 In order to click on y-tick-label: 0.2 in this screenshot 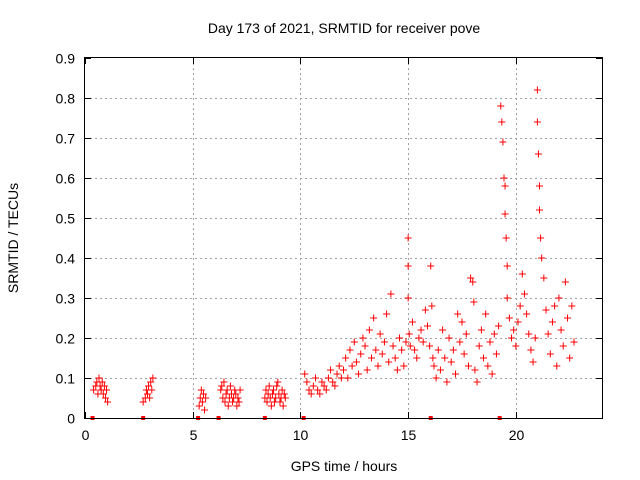, I will do `click(66, 339)`.